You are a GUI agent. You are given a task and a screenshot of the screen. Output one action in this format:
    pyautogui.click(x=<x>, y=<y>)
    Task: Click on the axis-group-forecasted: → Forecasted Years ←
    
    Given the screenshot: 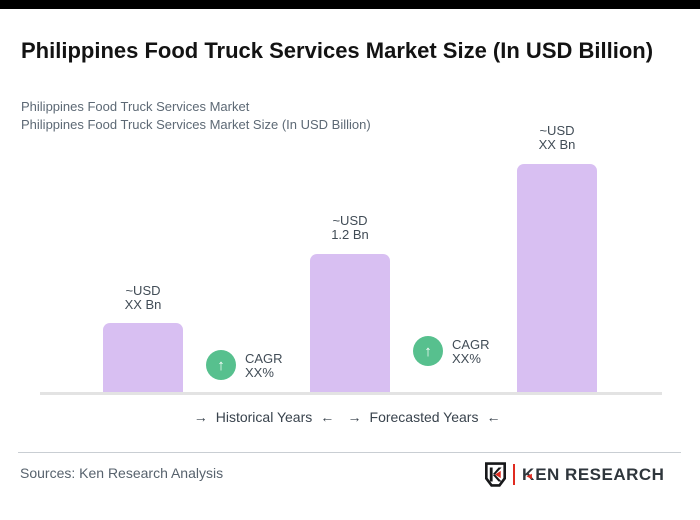 What is the action you would take?
    pyautogui.click(x=424, y=417)
    